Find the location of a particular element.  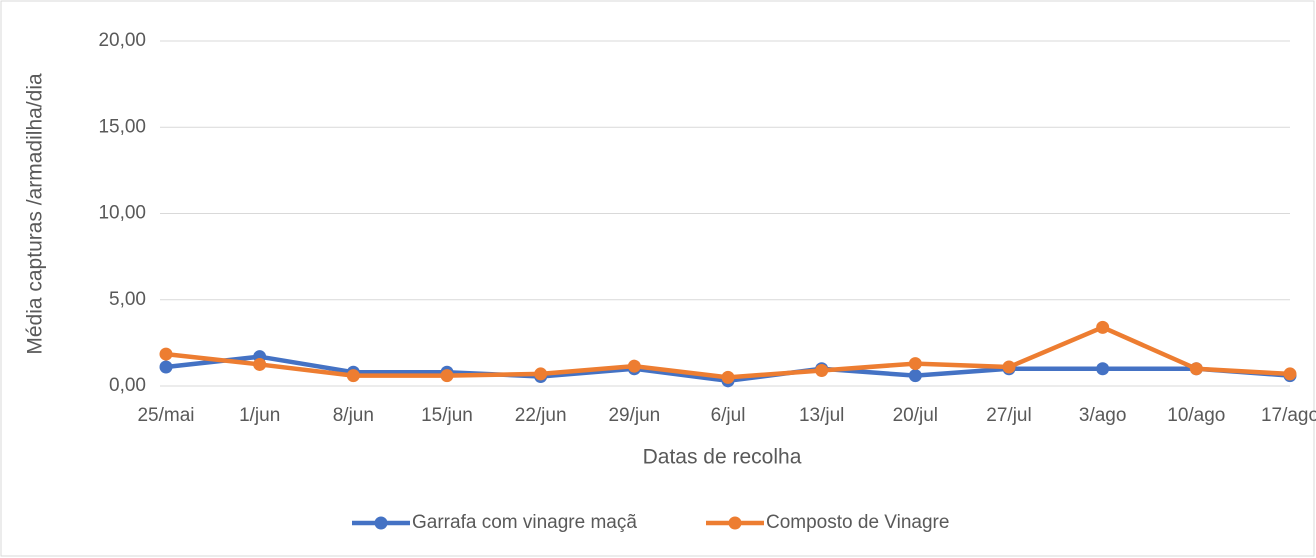

x-tick-label: 10/ago is located at coordinates (1196, 415).